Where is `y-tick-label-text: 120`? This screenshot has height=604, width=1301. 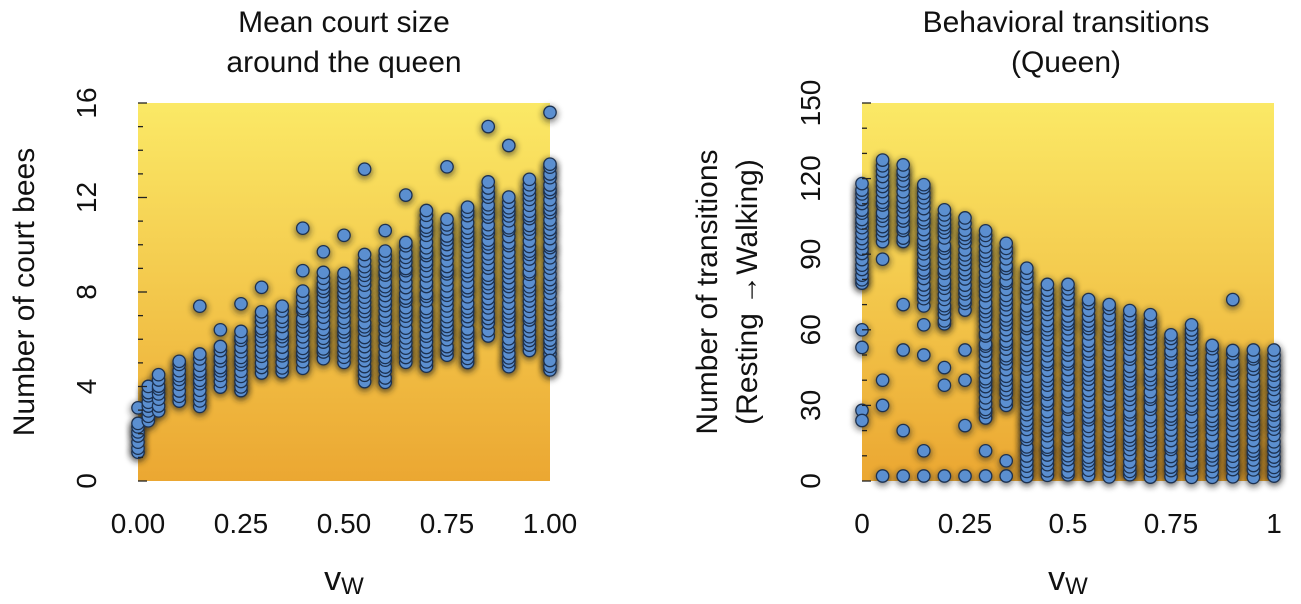 y-tick-label-text: 120 is located at coordinates (810, 178).